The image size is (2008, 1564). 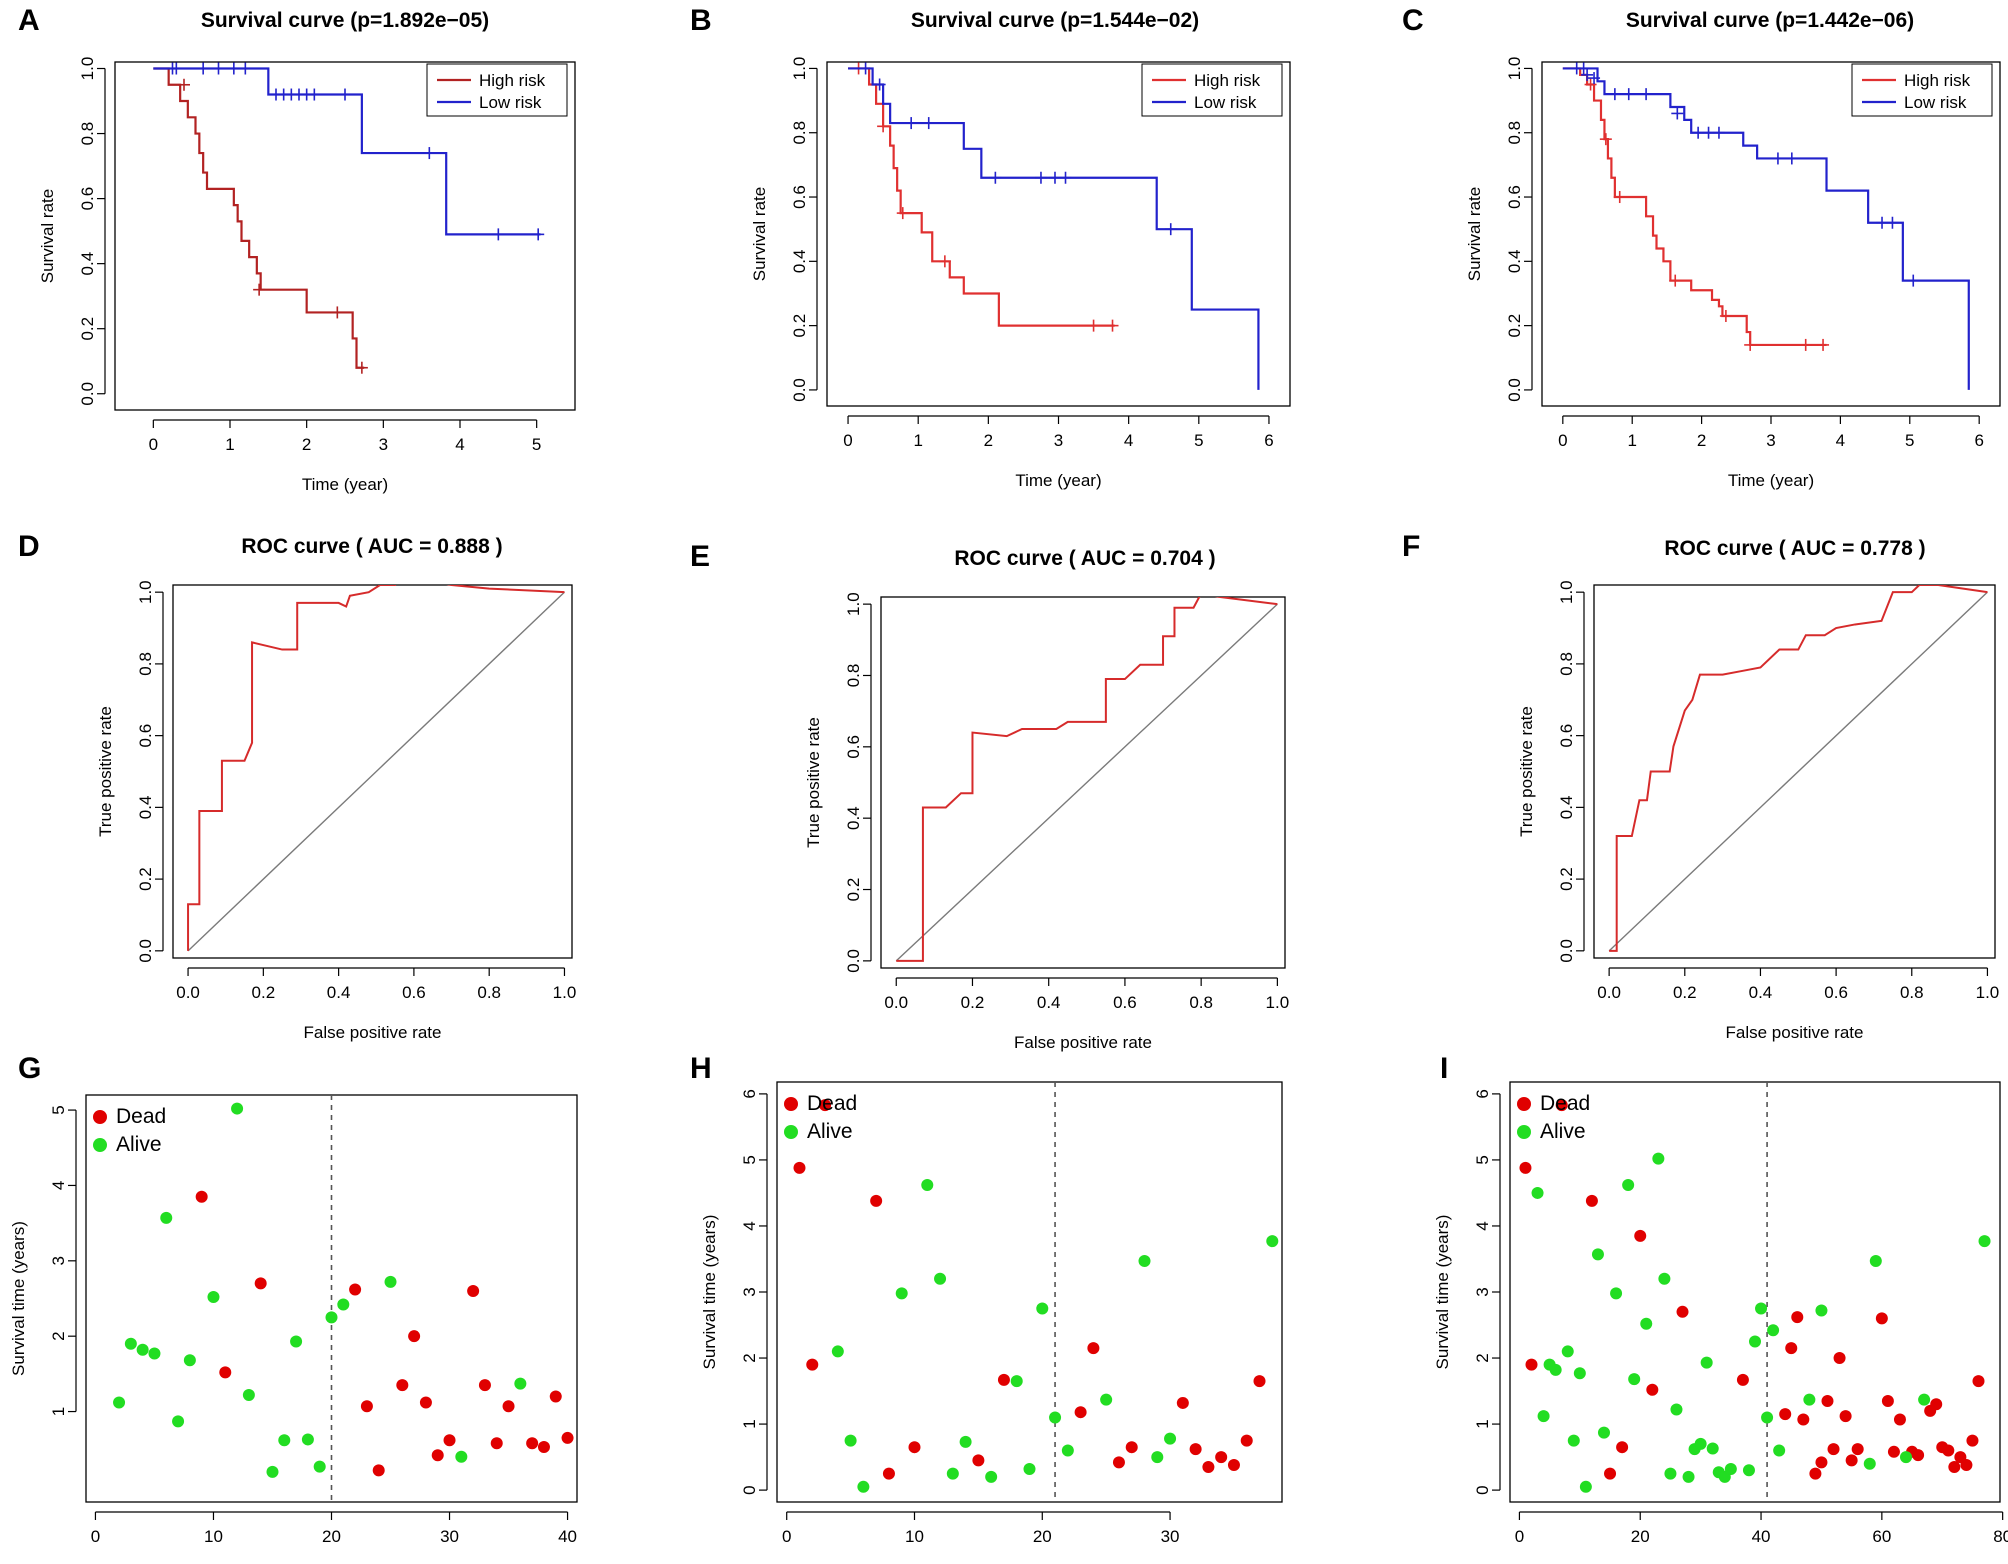 I want to click on y-axis: 0.0 0.2 0.4 0.6 0.8 1.0 Survival rate, so click(x=784, y=229).